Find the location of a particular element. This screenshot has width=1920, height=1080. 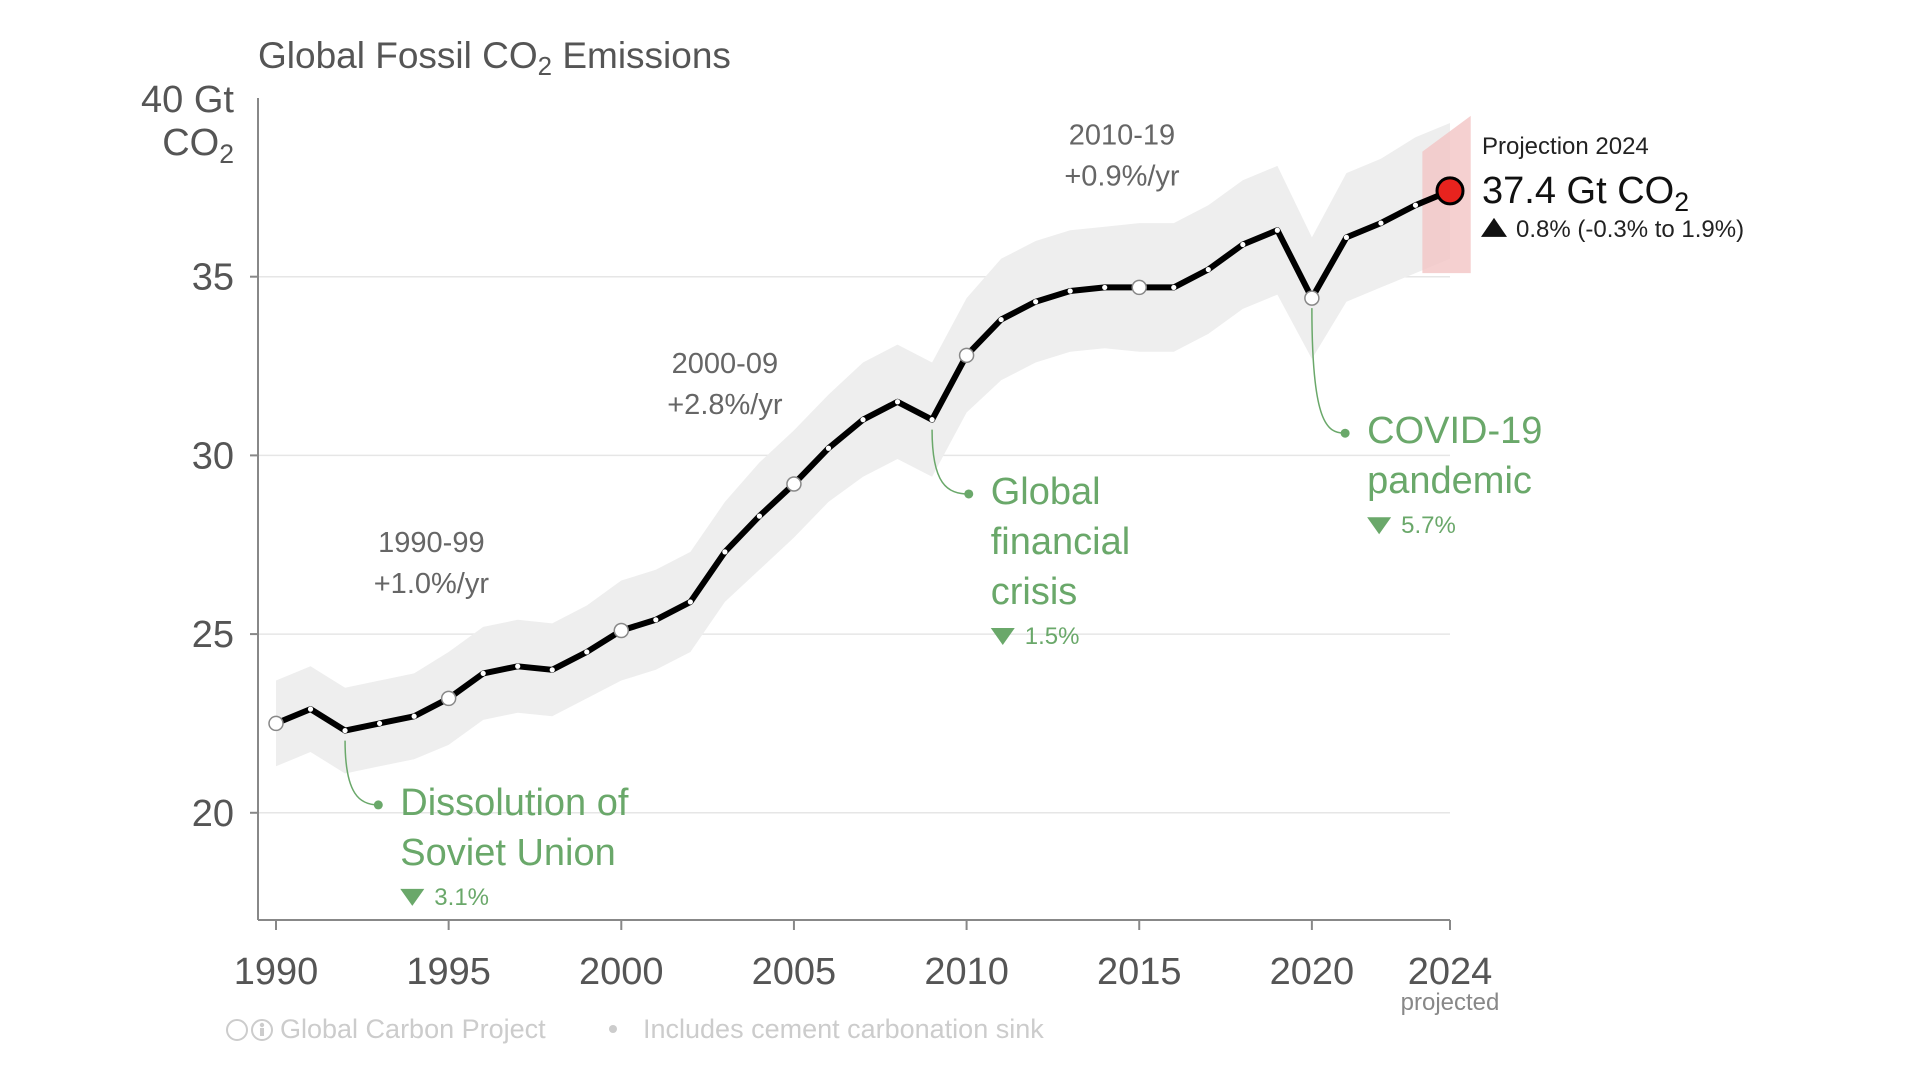

y-axis-unit-line1: 40 Gt is located at coordinates (187, 100).